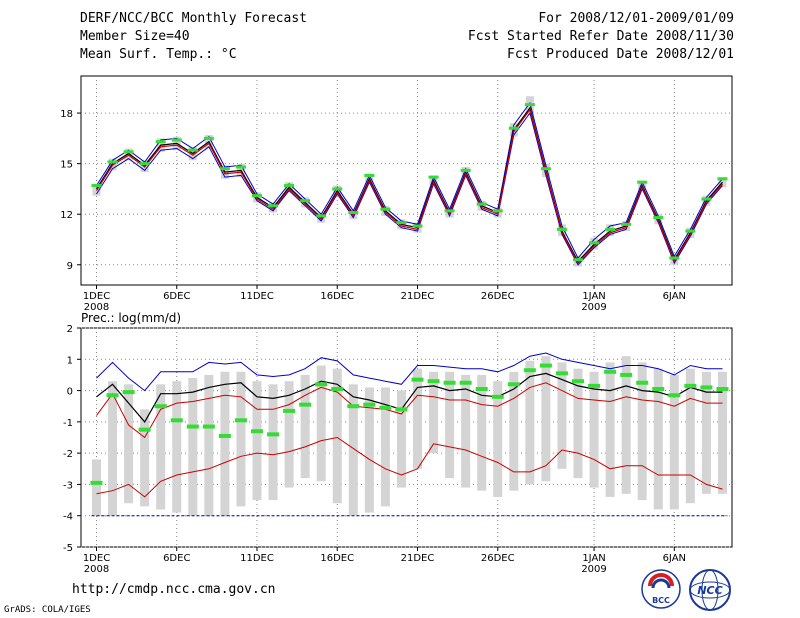 Image resolution: width=800 pixels, height=618 pixels. Describe the element at coordinates (66, 215) in the screenshot. I see `p0-ytick-label: 12` at that location.